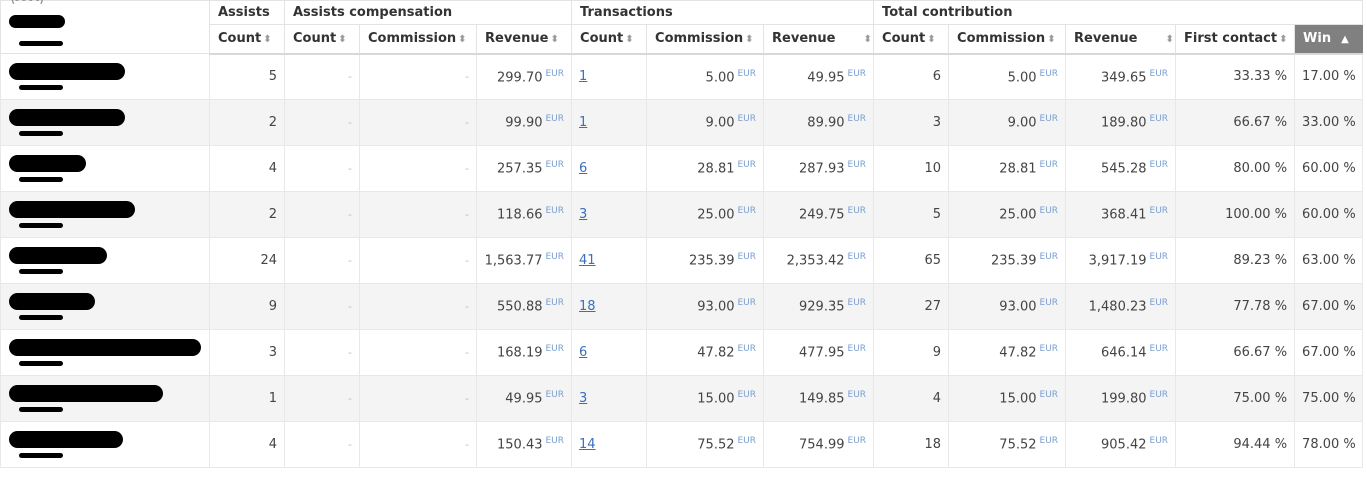 This screenshot has height=487, width=1367. Describe the element at coordinates (1007, 39) in the screenshot. I see `column-header-total-commission: Commission ⬍` at that location.